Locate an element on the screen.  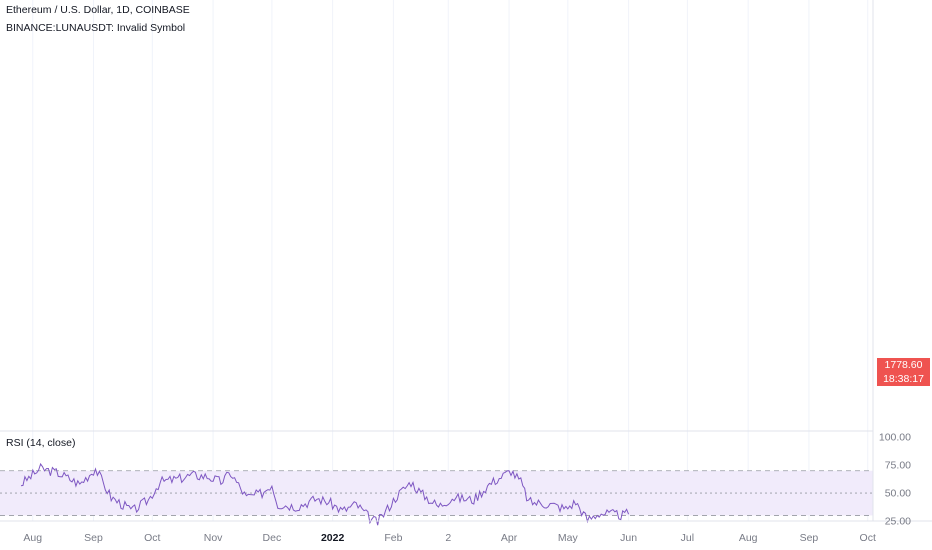
rsi-tick-label: 50.00 is located at coordinates (898, 494).